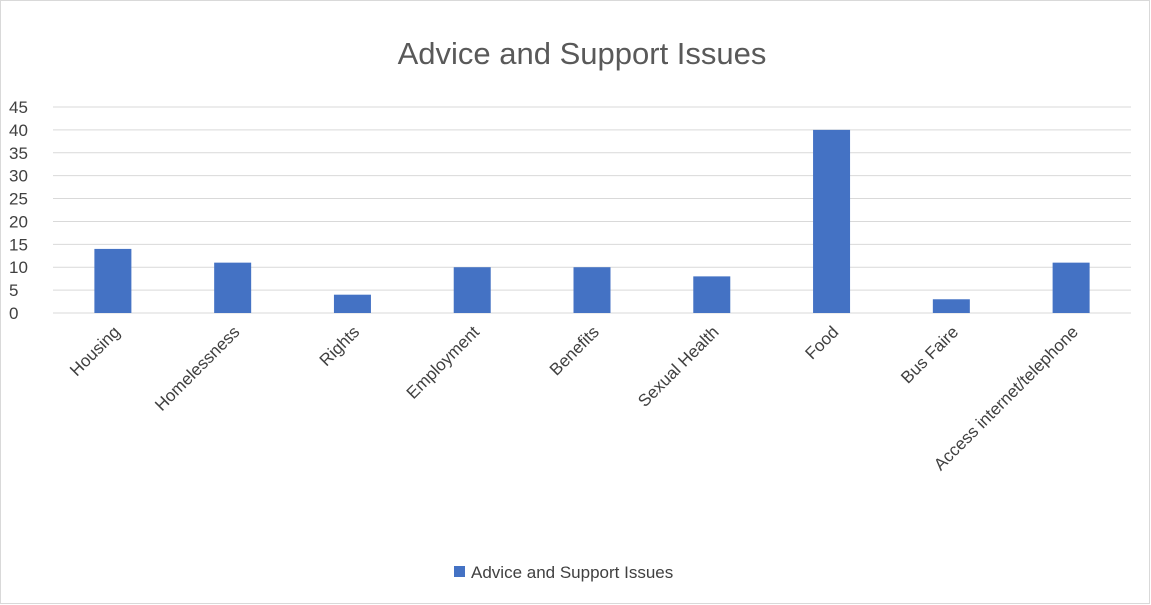 The image size is (1151, 605). What do you see at coordinates (443, 362) in the screenshot?
I see `x-category-label: Employment` at bounding box center [443, 362].